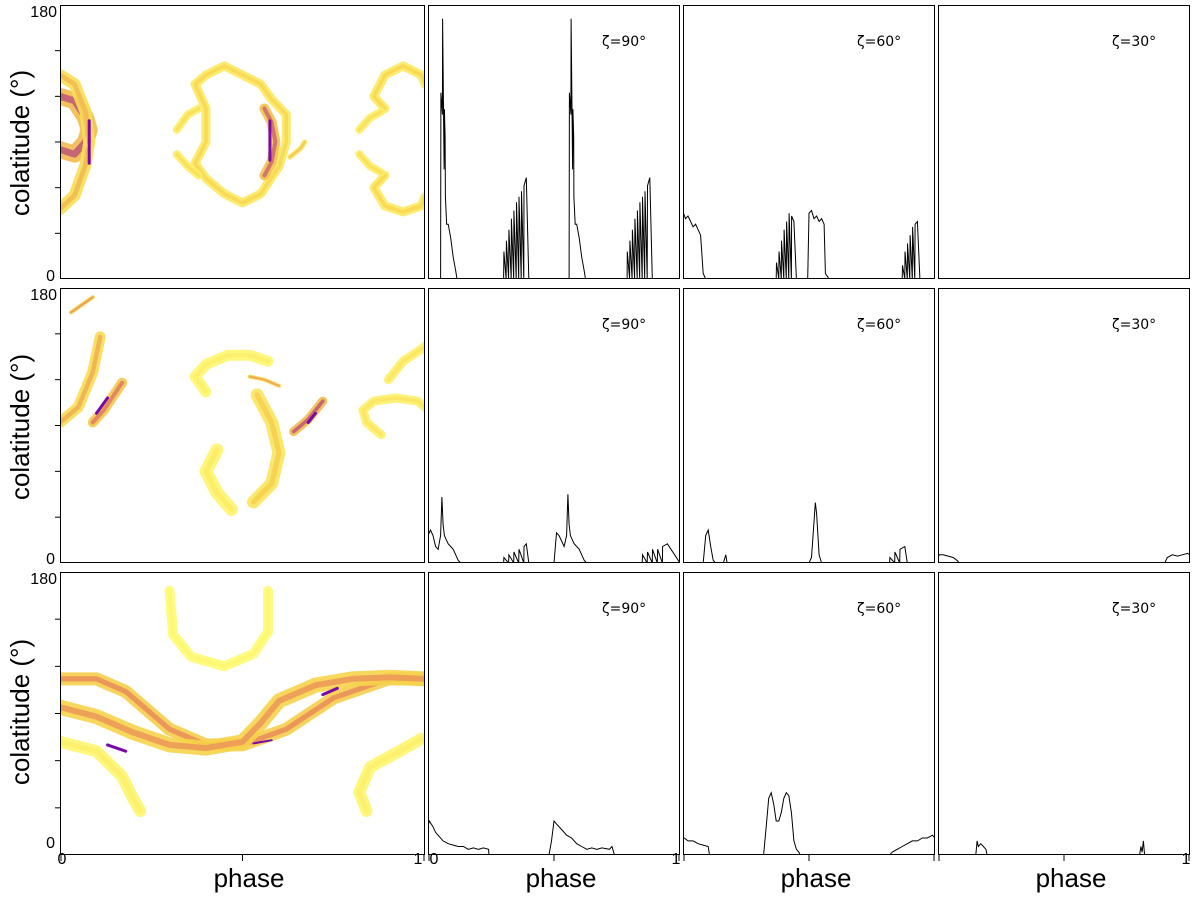 This screenshot has height=897, width=1200. I want to click on row2-ytick-0: 0, so click(50, 559).